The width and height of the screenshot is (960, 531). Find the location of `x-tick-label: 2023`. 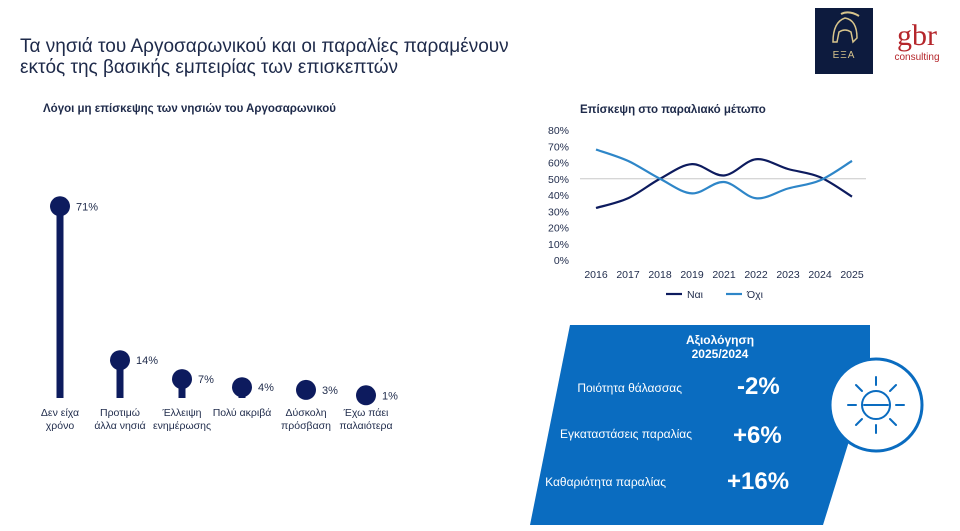

x-tick-label: 2023 is located at coordinates (788, 275).